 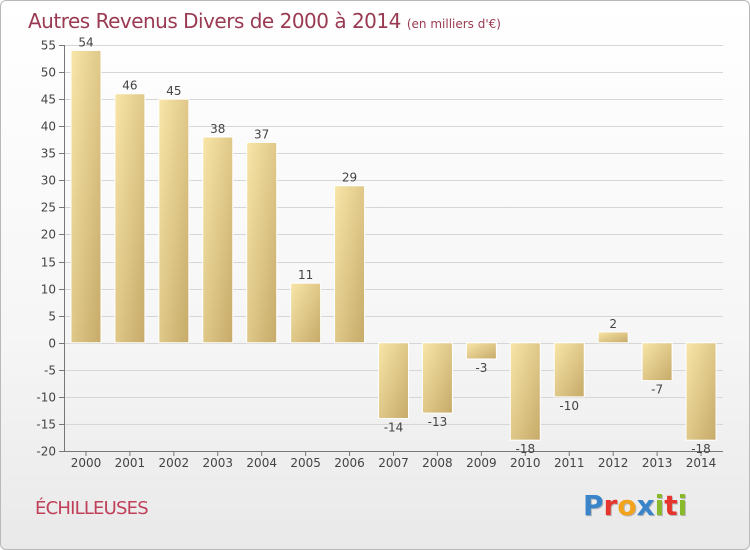 I want to click on x-tick-label: 2014, so click(x=701, y=463).